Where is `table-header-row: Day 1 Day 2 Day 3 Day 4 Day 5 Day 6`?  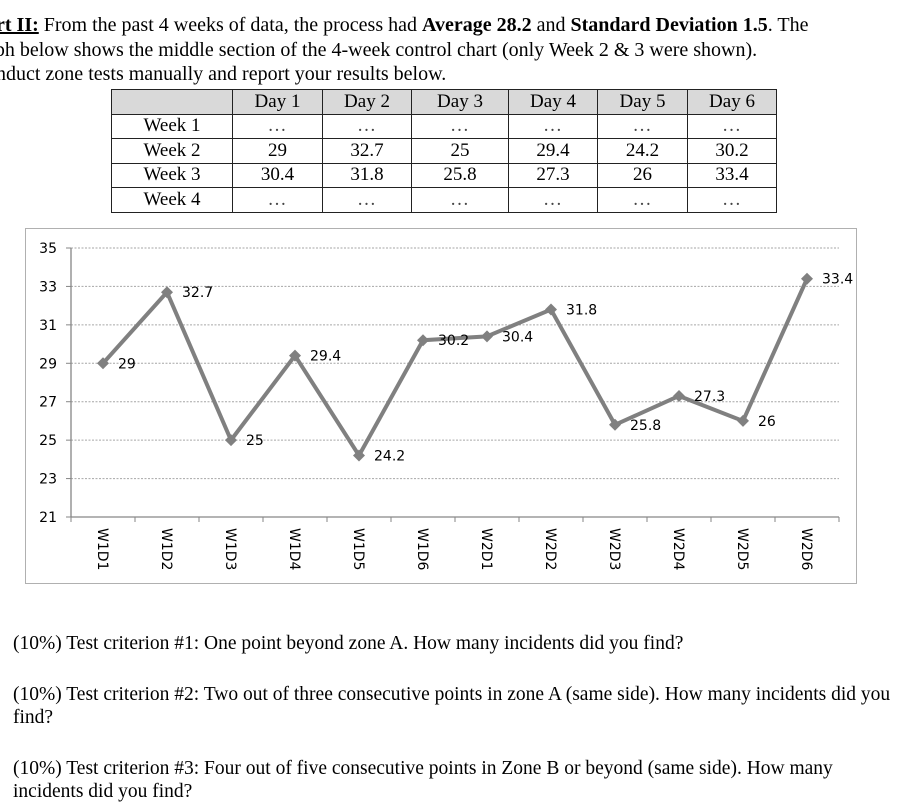 table-header-row: Day 1 Day 2 Day 3 Day 4 Day 5 Day 6 is located at coordinates (444, 102).